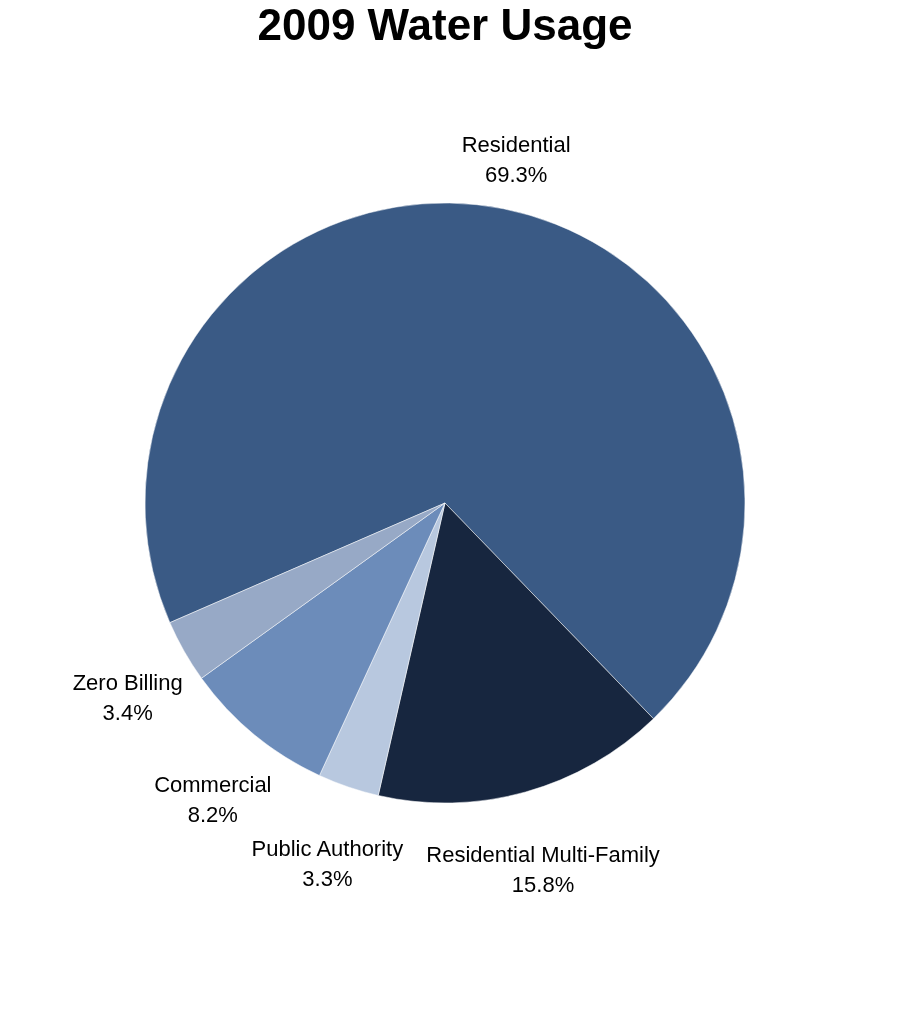 Image resolution: width=916 pixels, height=1013 pixels. I want to click on data-label: 69.3%, so click(516, 174).